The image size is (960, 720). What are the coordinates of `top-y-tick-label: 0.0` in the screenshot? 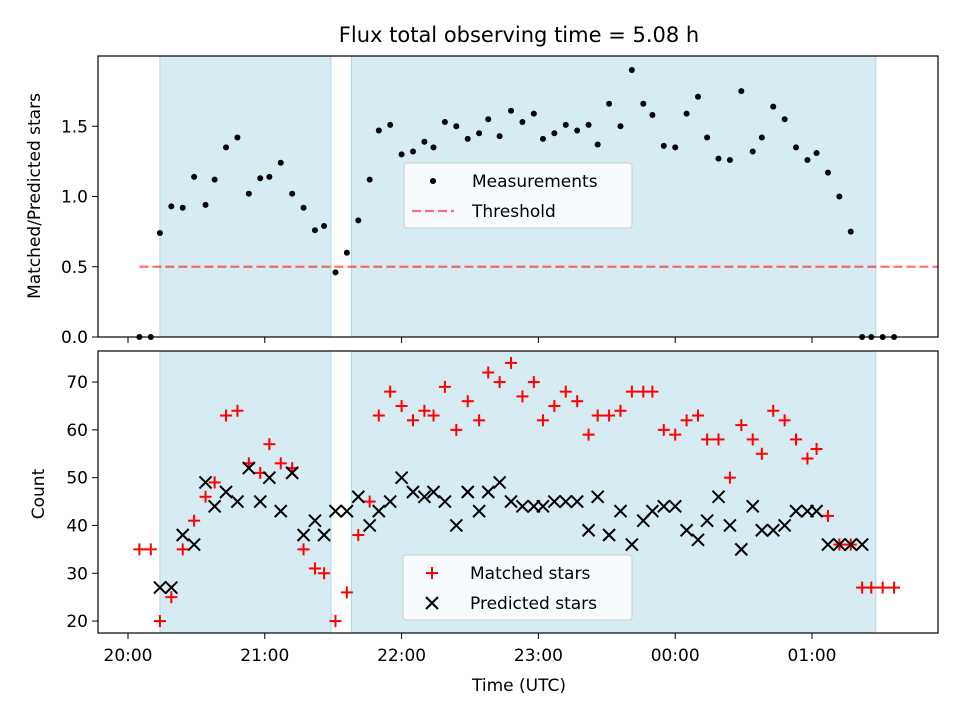 It's located at (74, 338).